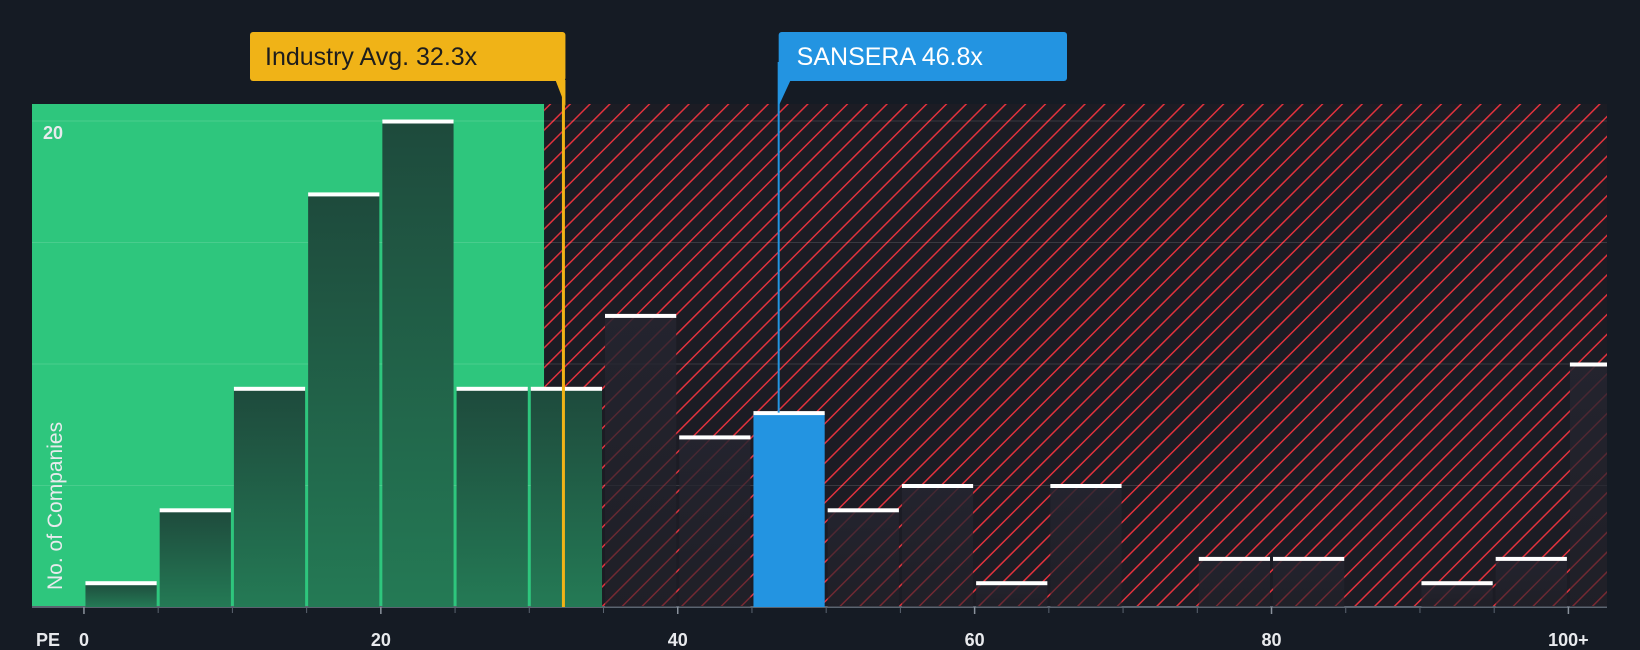  Describe the element at coordinates (975, 640) in the screenshot. I see `x-tick-label: 60` at that location.